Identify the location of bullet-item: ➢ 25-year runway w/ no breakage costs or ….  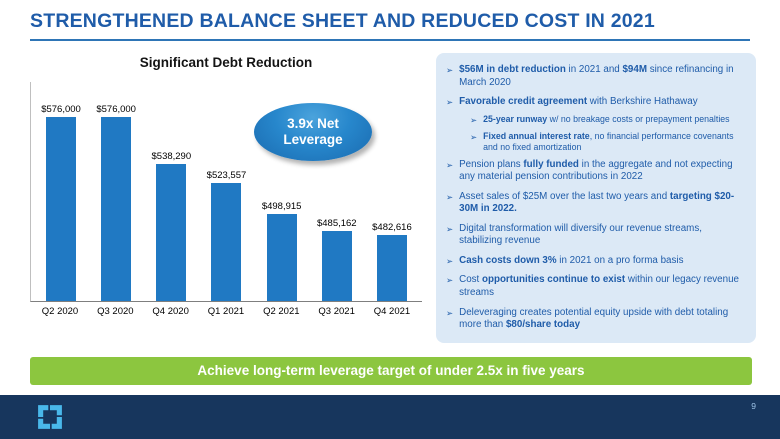
(607, 120).